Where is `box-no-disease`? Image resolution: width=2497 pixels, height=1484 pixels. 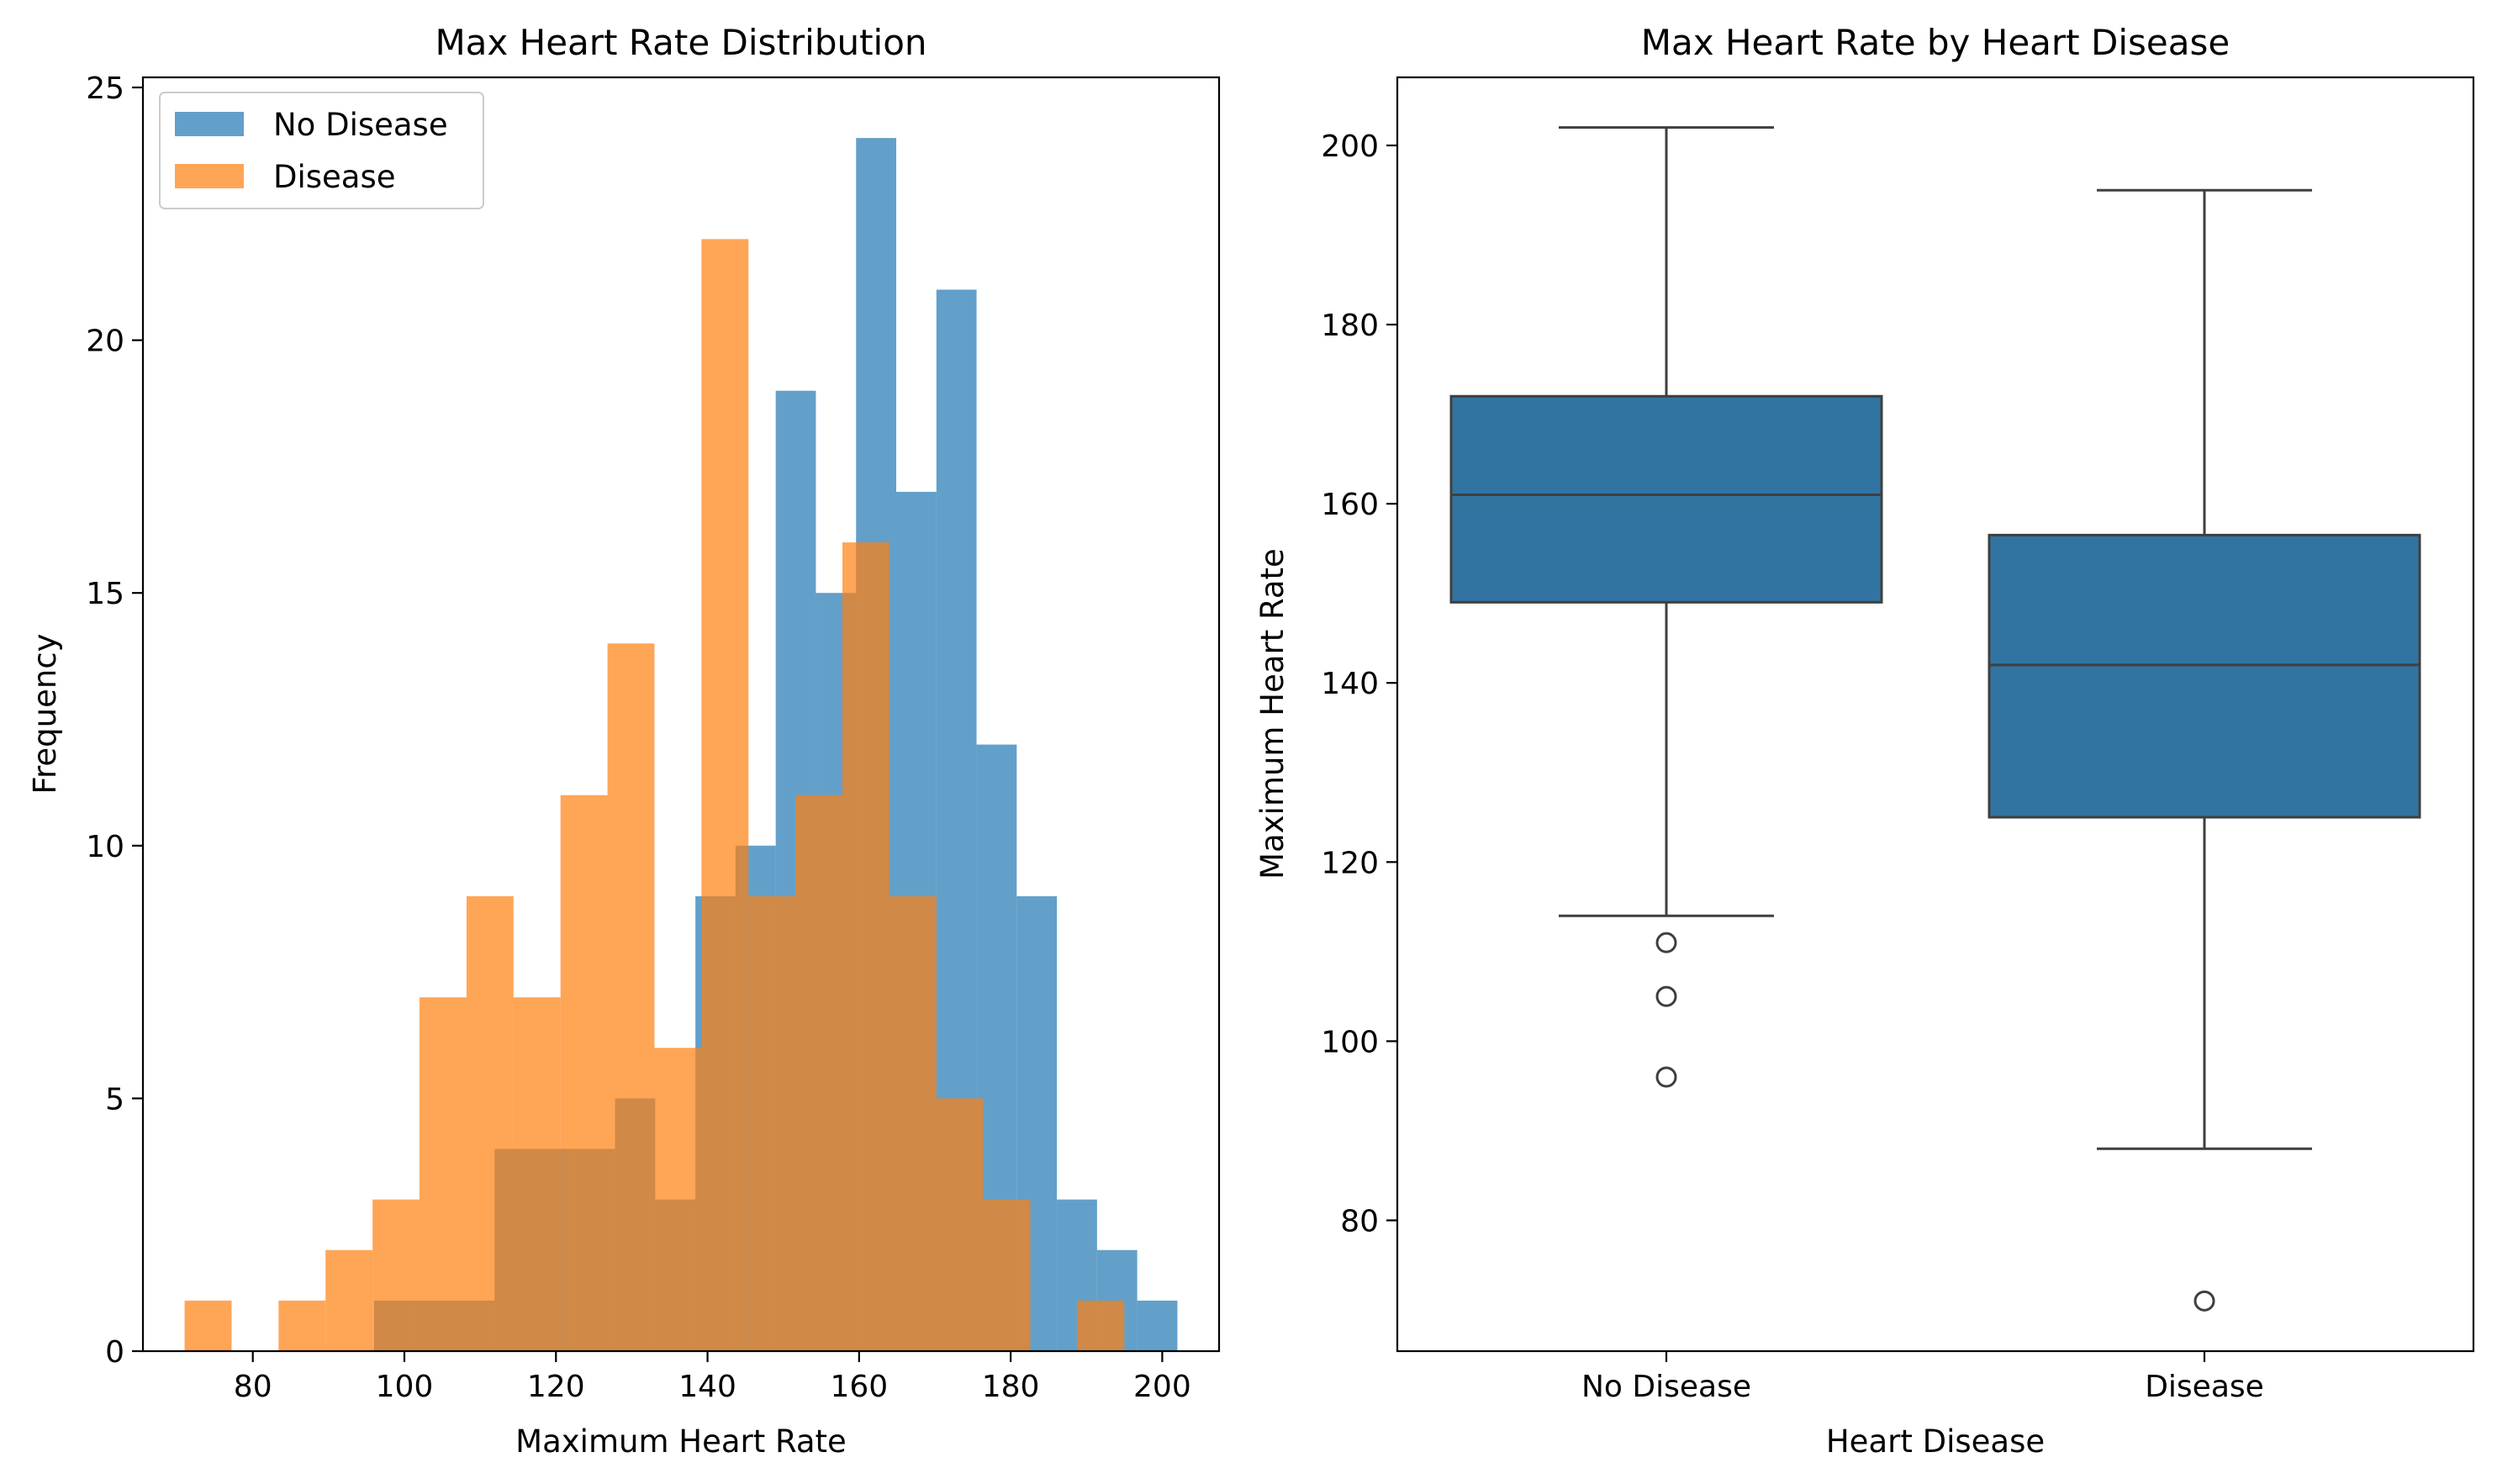 box-no-disease is located at coordinates (1666, 499).